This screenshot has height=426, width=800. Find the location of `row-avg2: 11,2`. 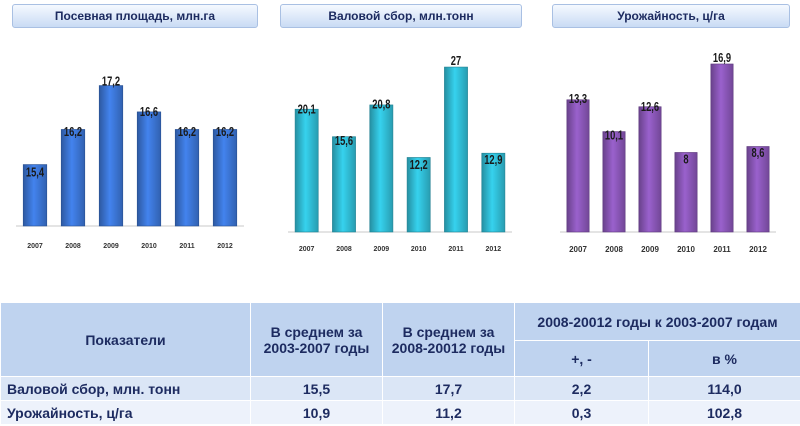

row-avg2: 11,2 is located at coordinates (448, 412).